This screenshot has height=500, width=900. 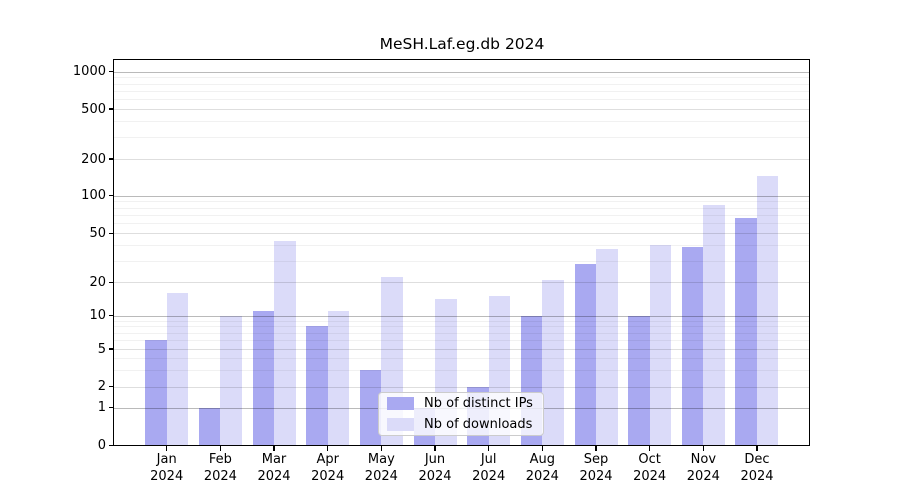 What do you see at coordinates (400, 403) in the screenshot?
I see `legend-swatch-distinct-ips` at bounding box center [400, 403].